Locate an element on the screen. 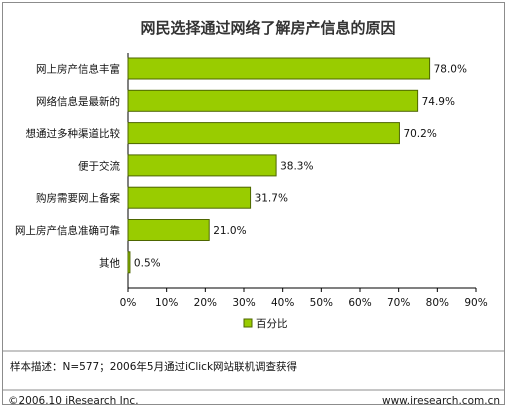 This screenshot has height=410, width=510. category-label: 其他 is located at coordinates (109, 262).